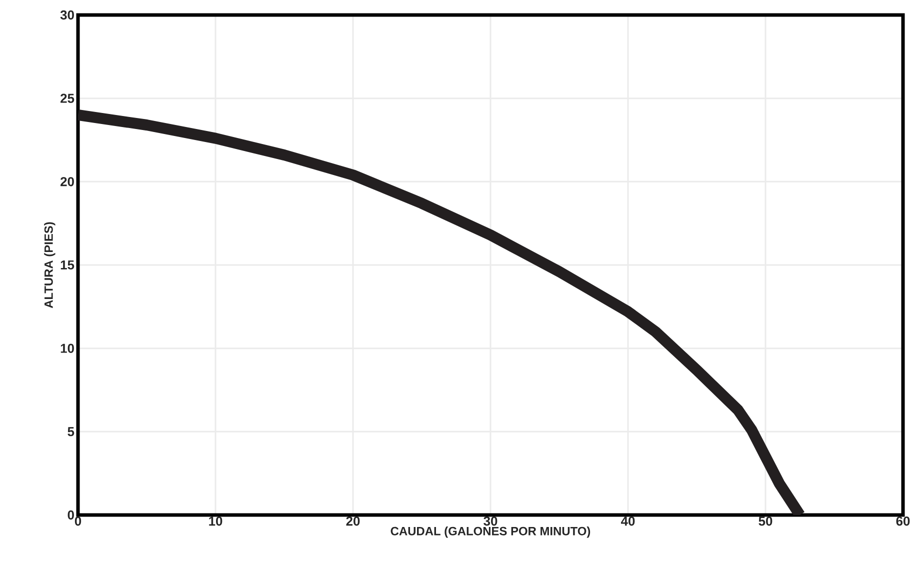 The image size is (916, 574). Describe the element at coordinates (71, 431) in the screenshot. I see `y-tick-label: 5` at that location.